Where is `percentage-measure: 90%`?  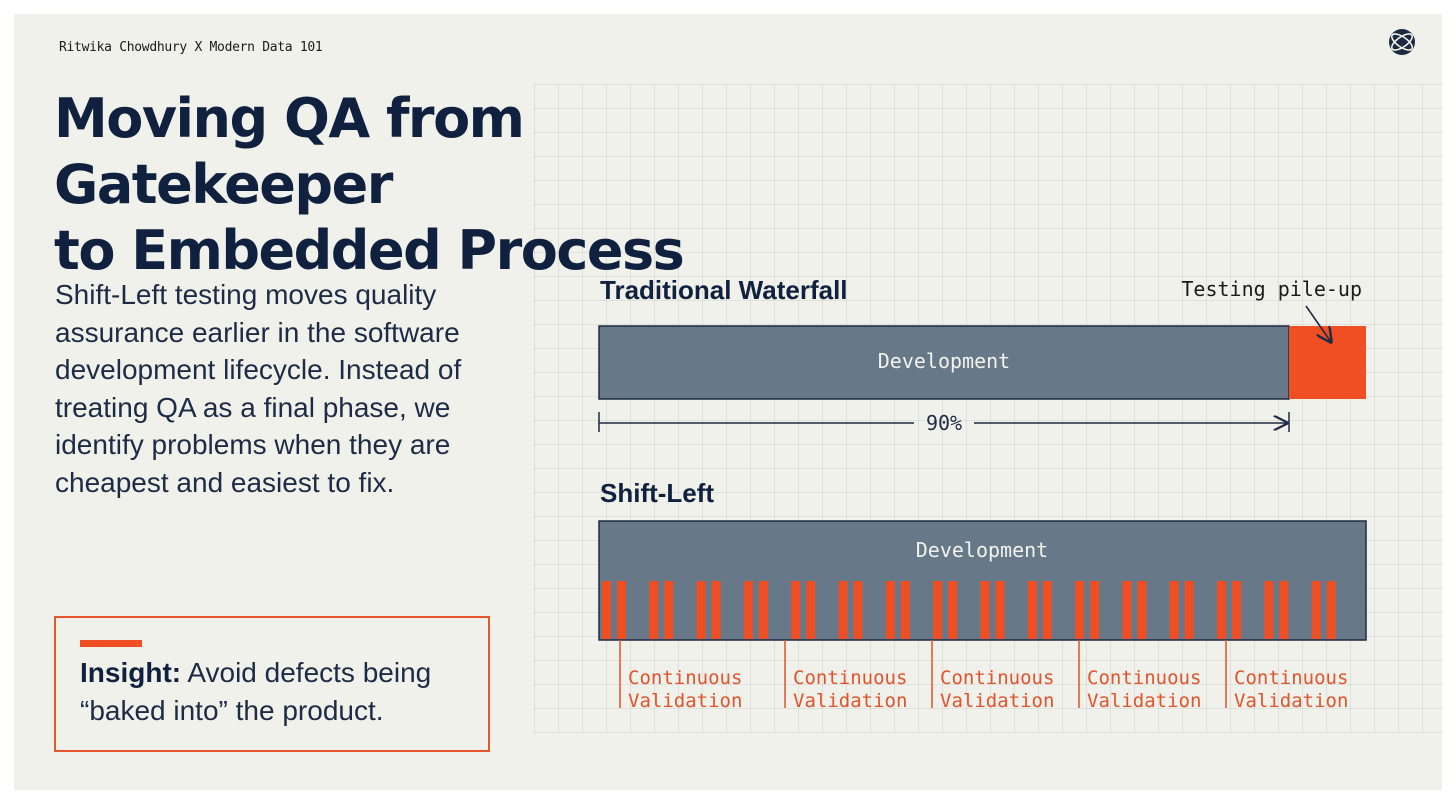
percentage-measure: 90% is located at coordinates (944, 423).